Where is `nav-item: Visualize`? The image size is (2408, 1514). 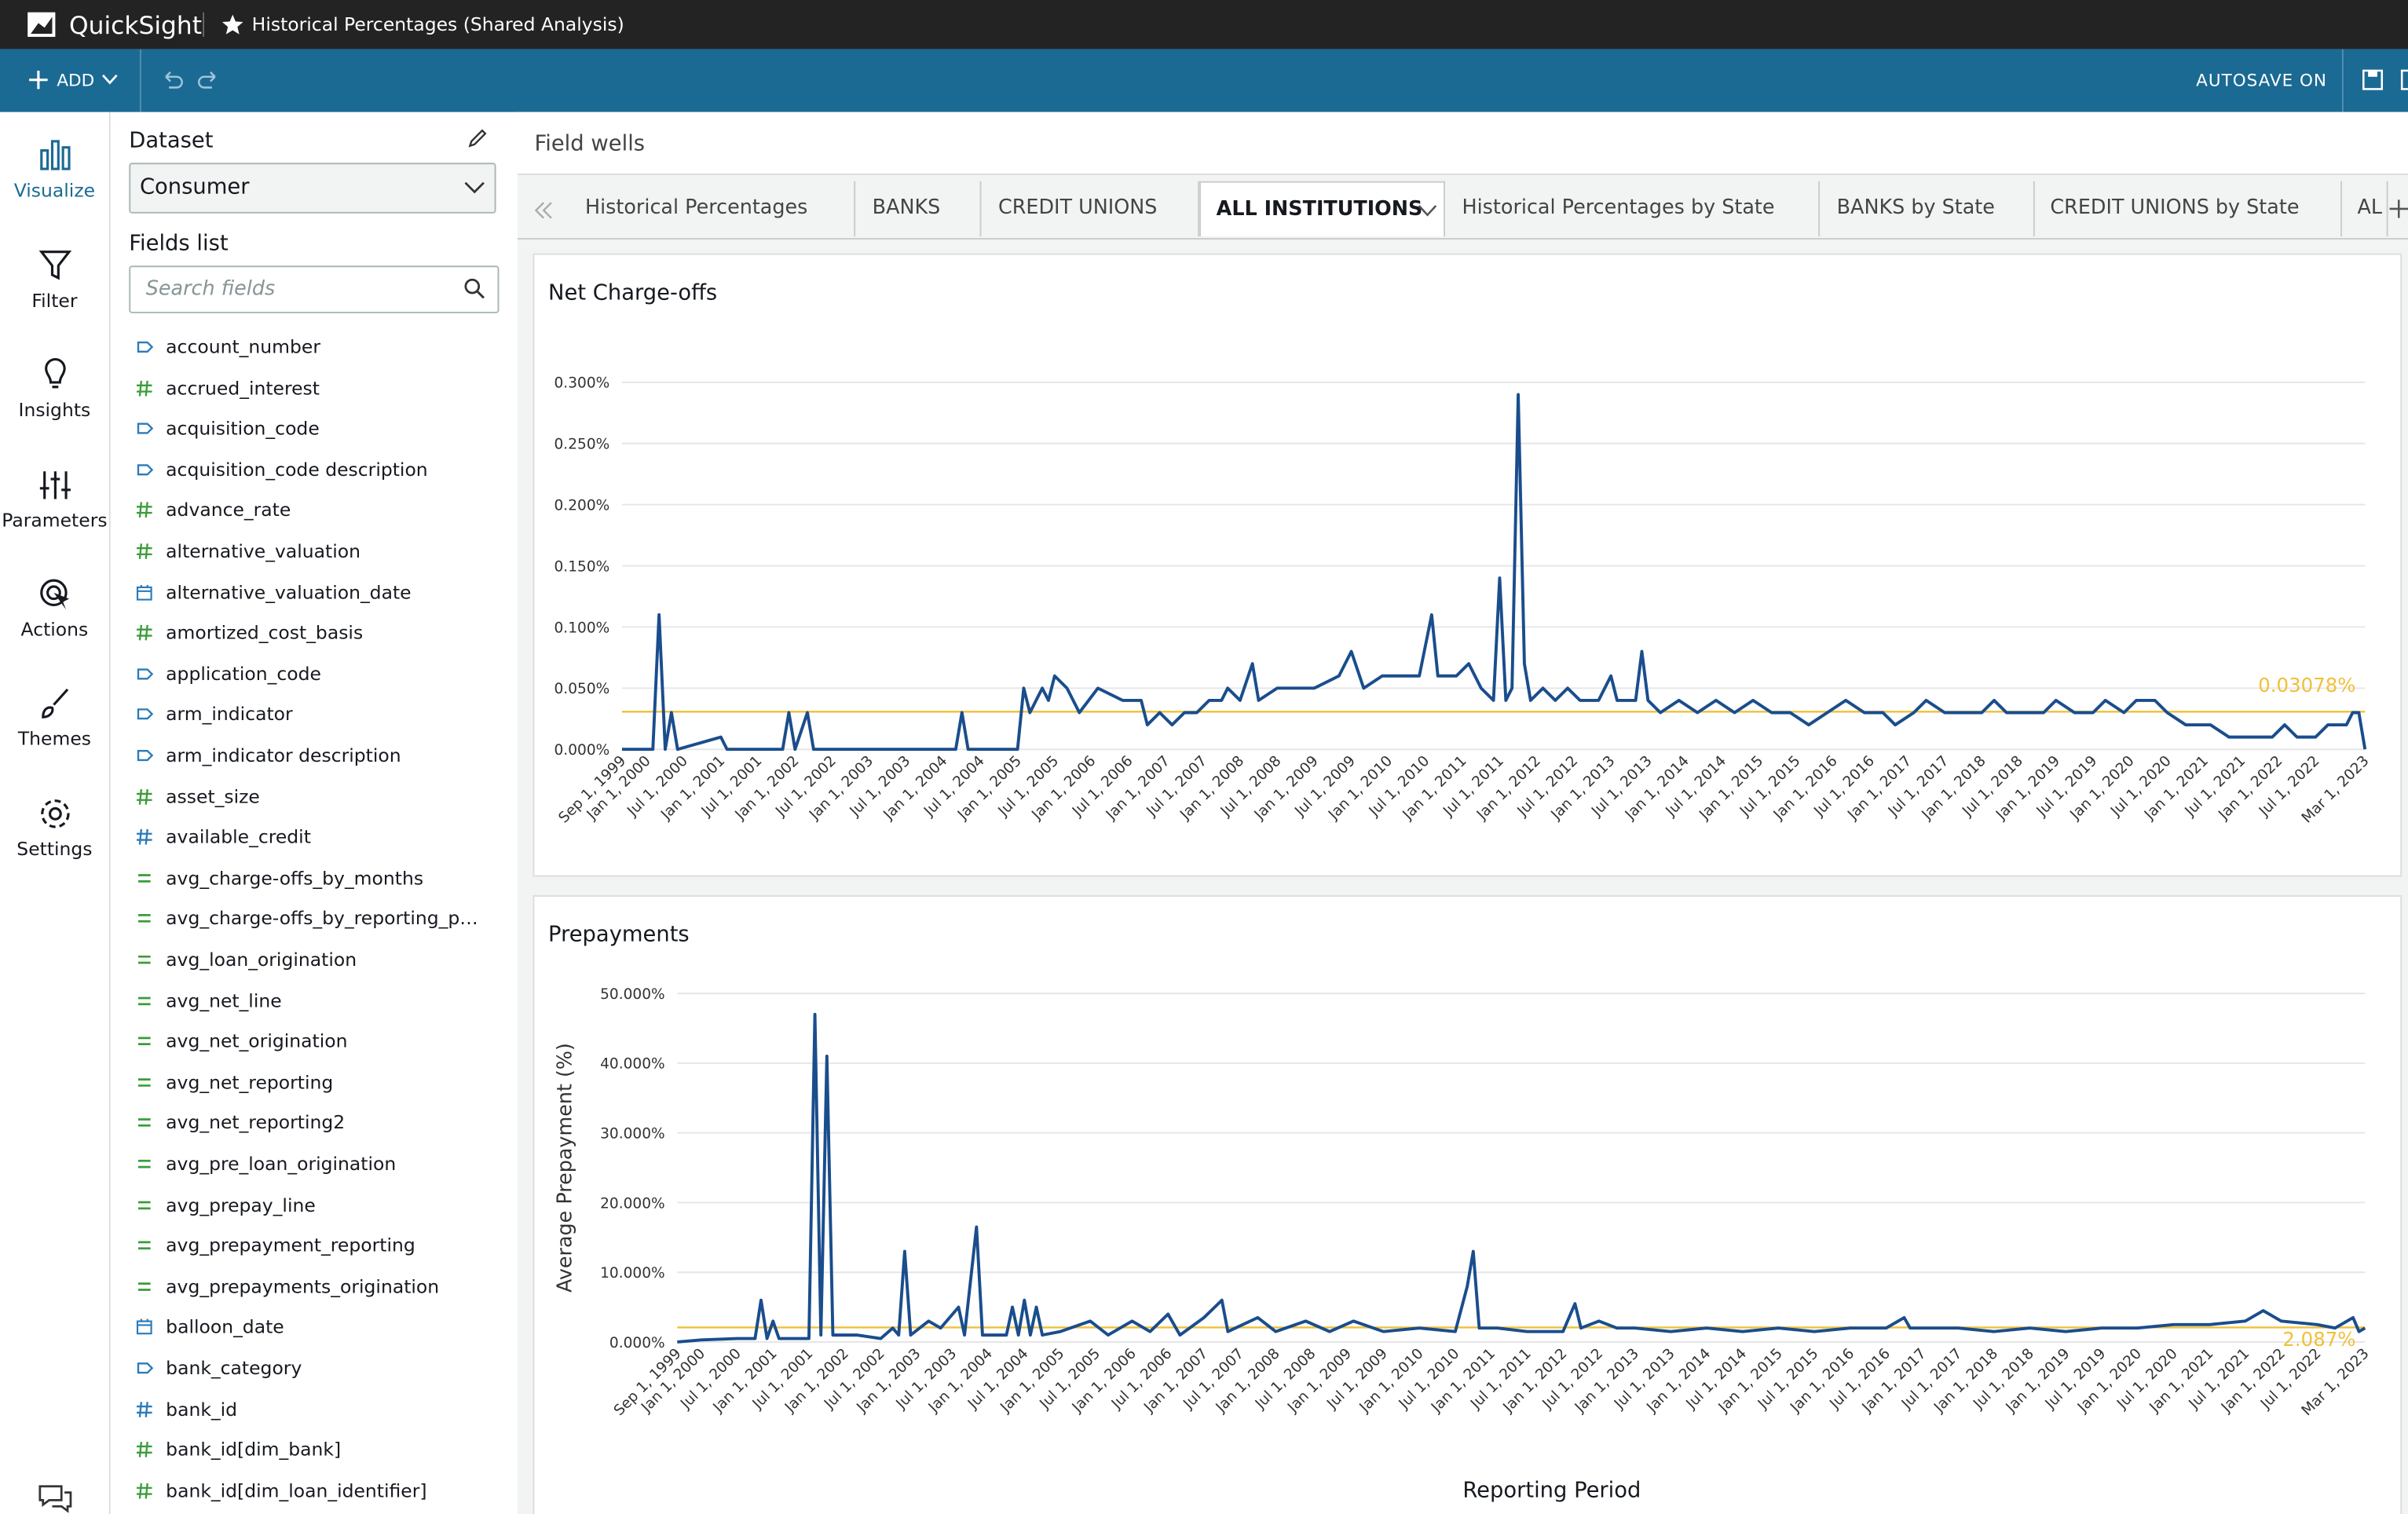 nav-item: Visualize is located at coordinates (54, 183).